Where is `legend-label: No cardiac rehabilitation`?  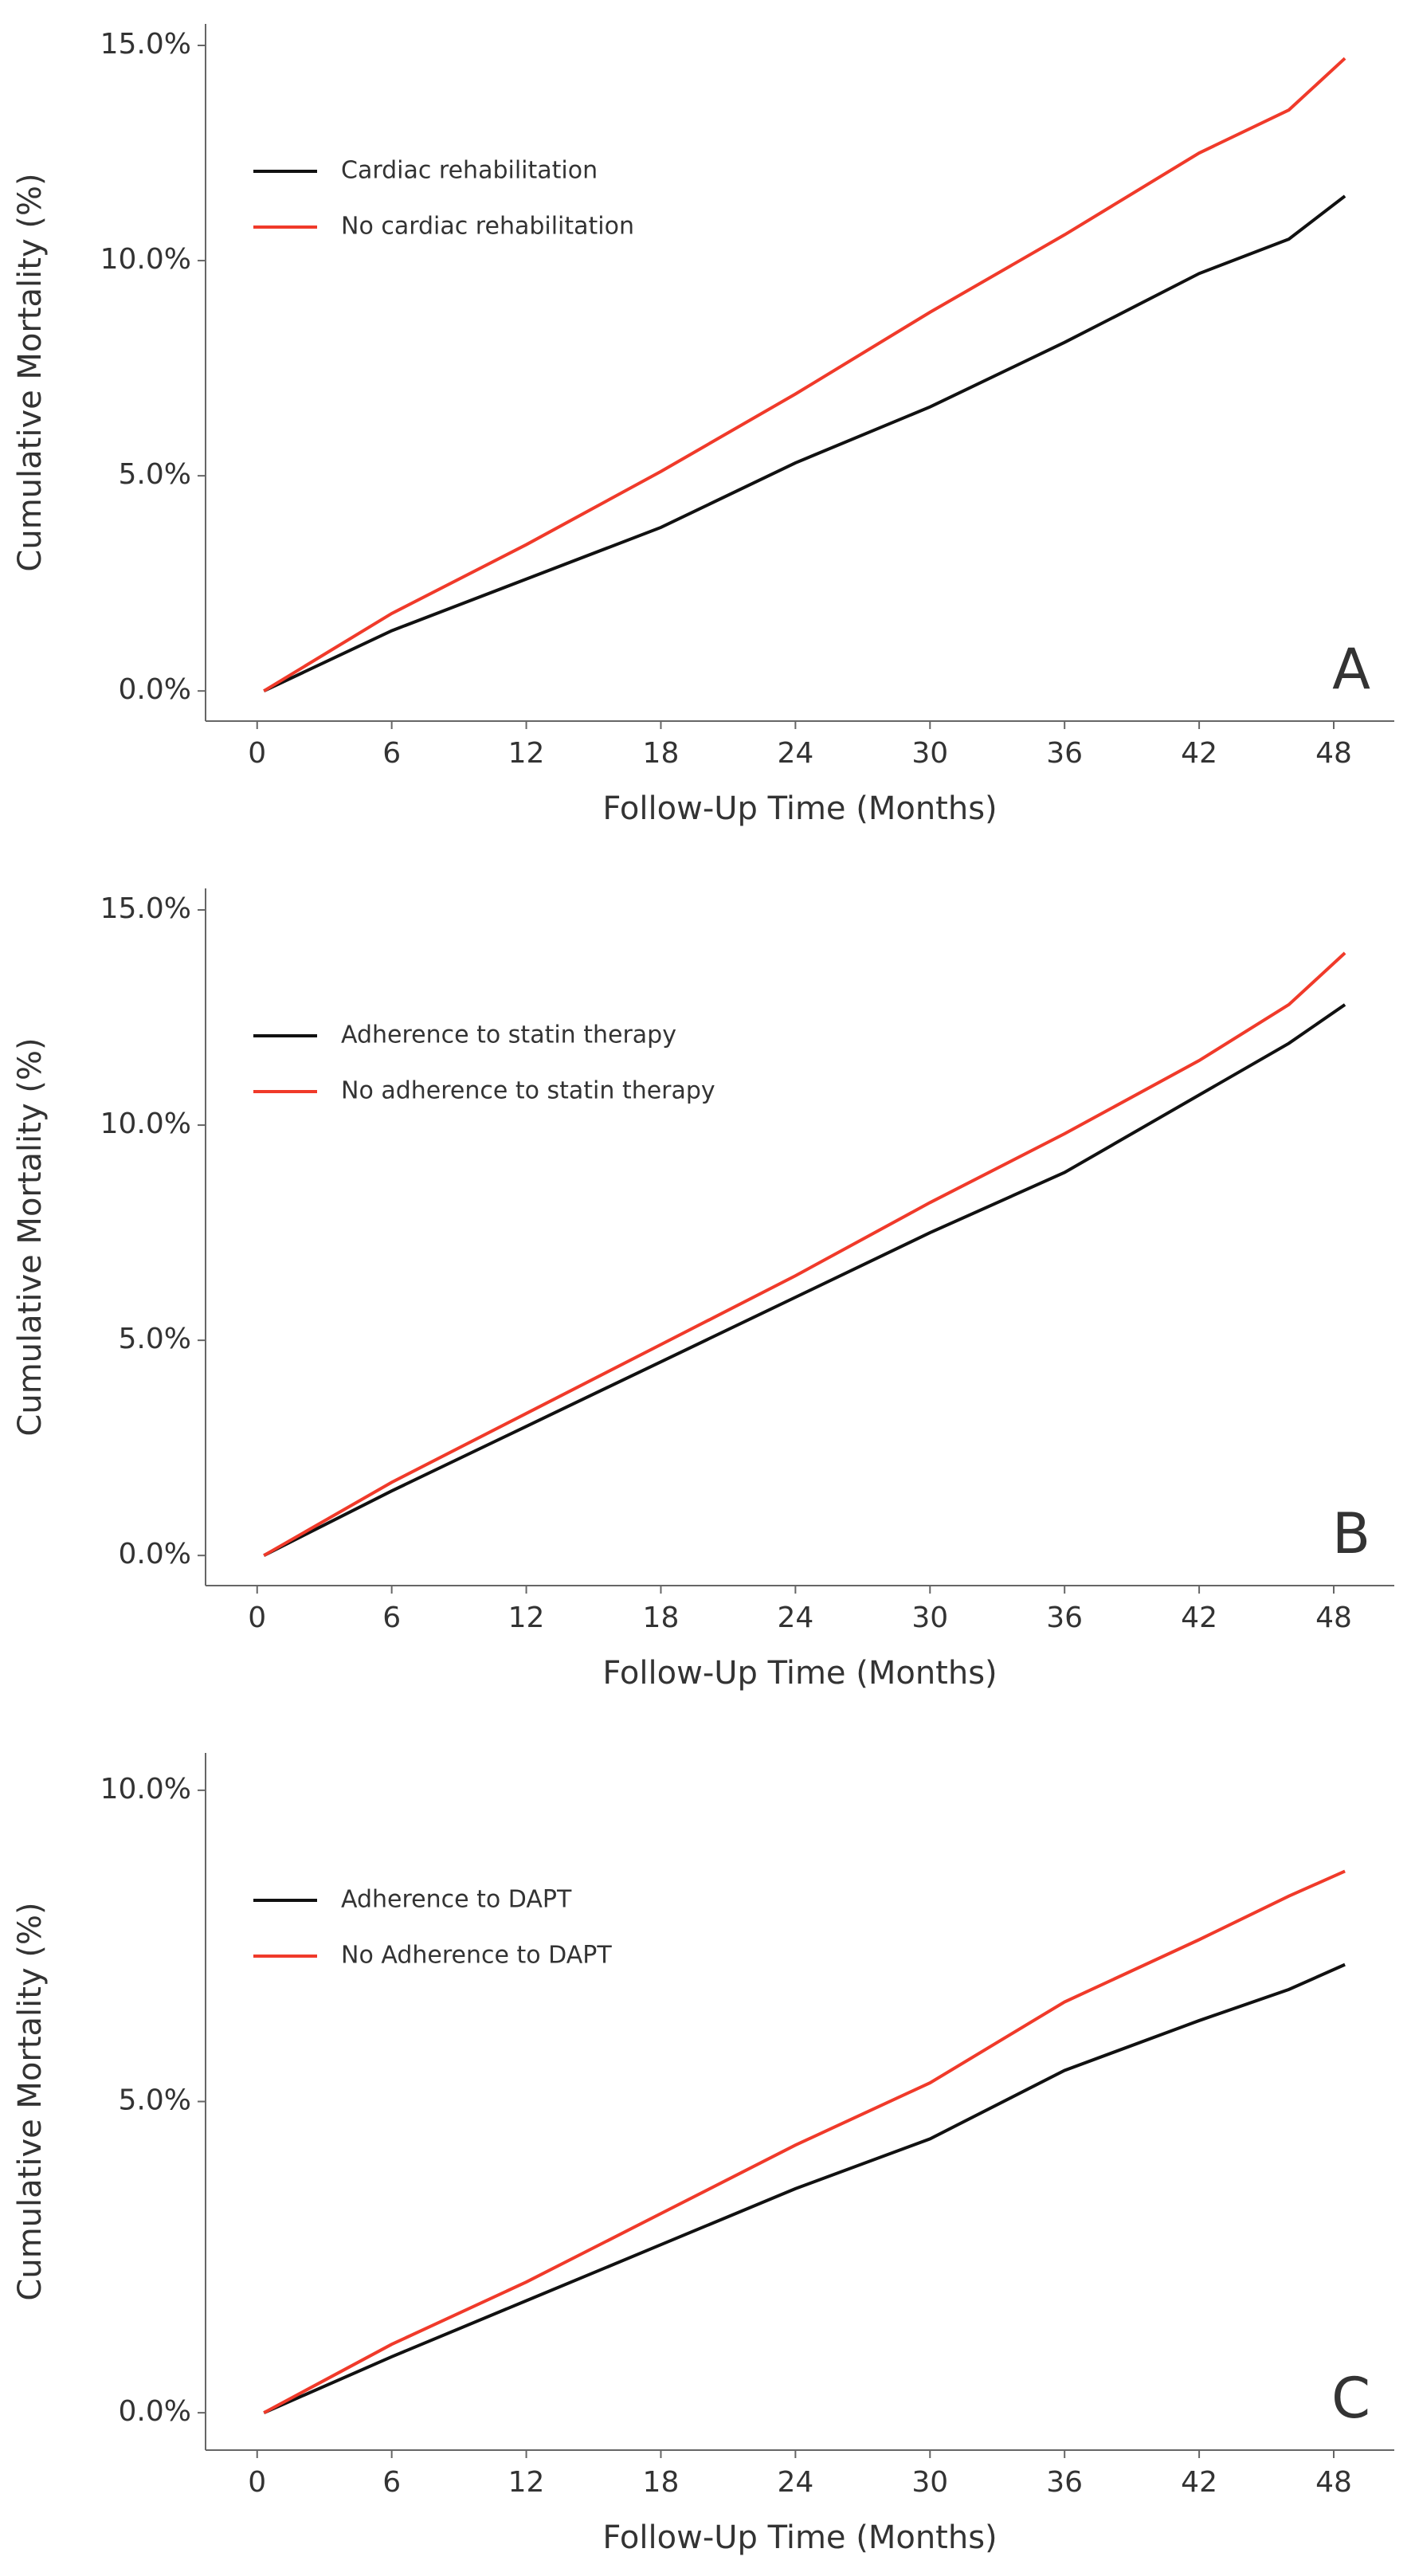 legend-label: No cardiac rehabilitation is located at coordinates (487, 227).